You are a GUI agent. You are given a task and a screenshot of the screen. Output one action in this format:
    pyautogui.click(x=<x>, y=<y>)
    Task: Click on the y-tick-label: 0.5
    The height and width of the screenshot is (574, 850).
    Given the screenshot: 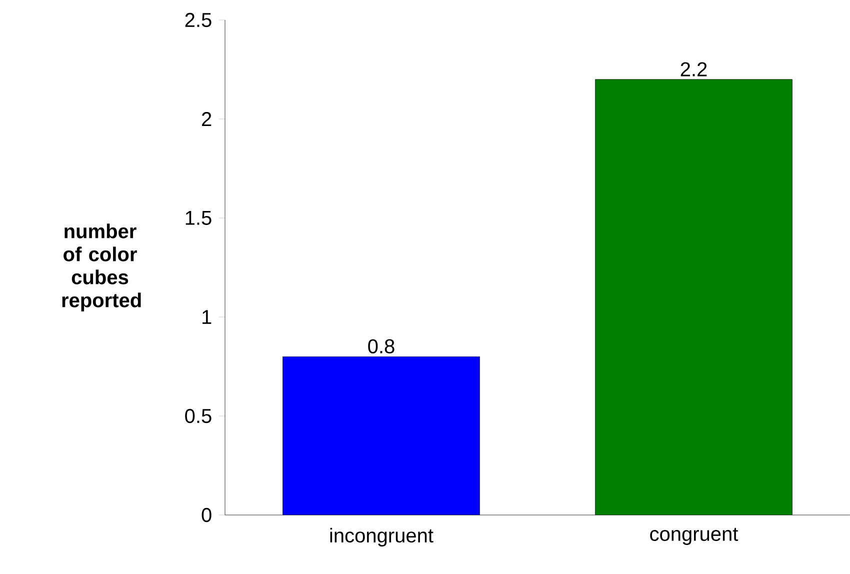 What is the action you would take?
    pyautogui.click(x=198, y=416)
    